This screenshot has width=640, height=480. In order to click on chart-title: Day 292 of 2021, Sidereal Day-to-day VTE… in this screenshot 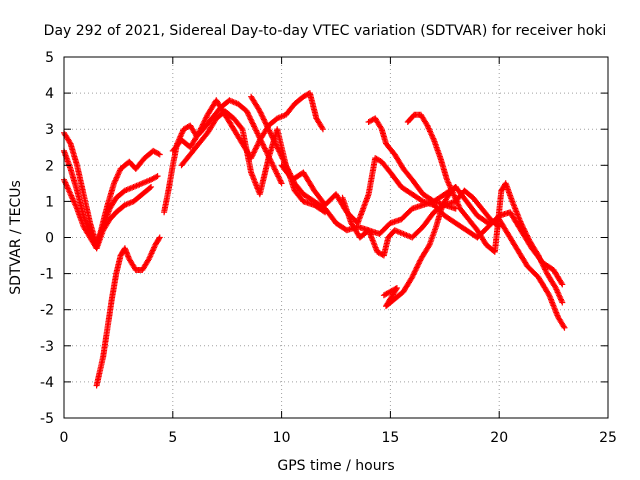, I will do `click(325, 31)`.